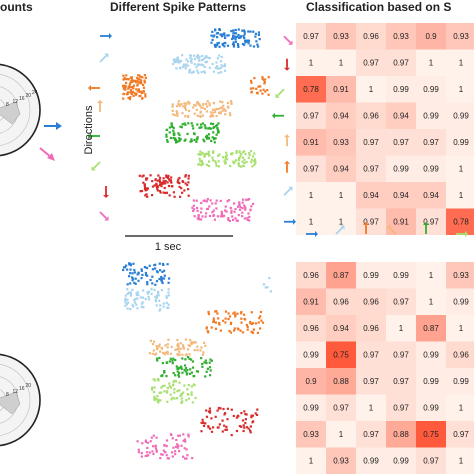 The width and height of the screenshot is (474, 474). What do you see at coordinates (168, 247) in the screenshot?
I see `scale-bar-label: 1 sec` at bounding box center [168, 247].